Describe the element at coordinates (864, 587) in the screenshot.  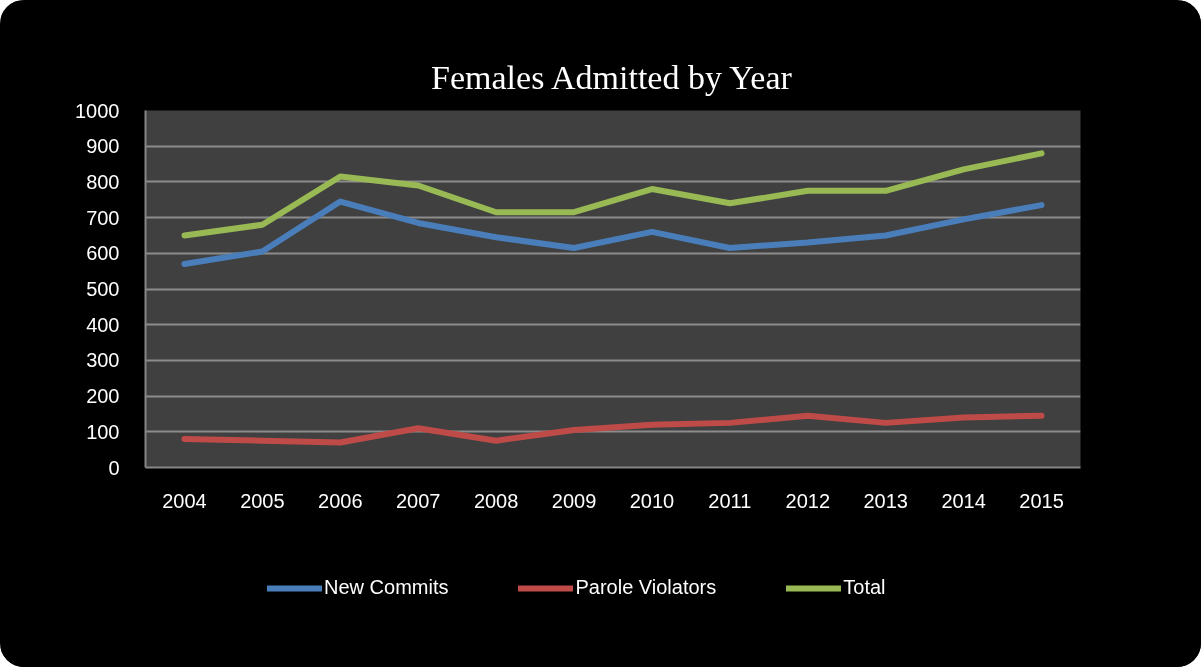
I see `legend-label: Total` at that location.